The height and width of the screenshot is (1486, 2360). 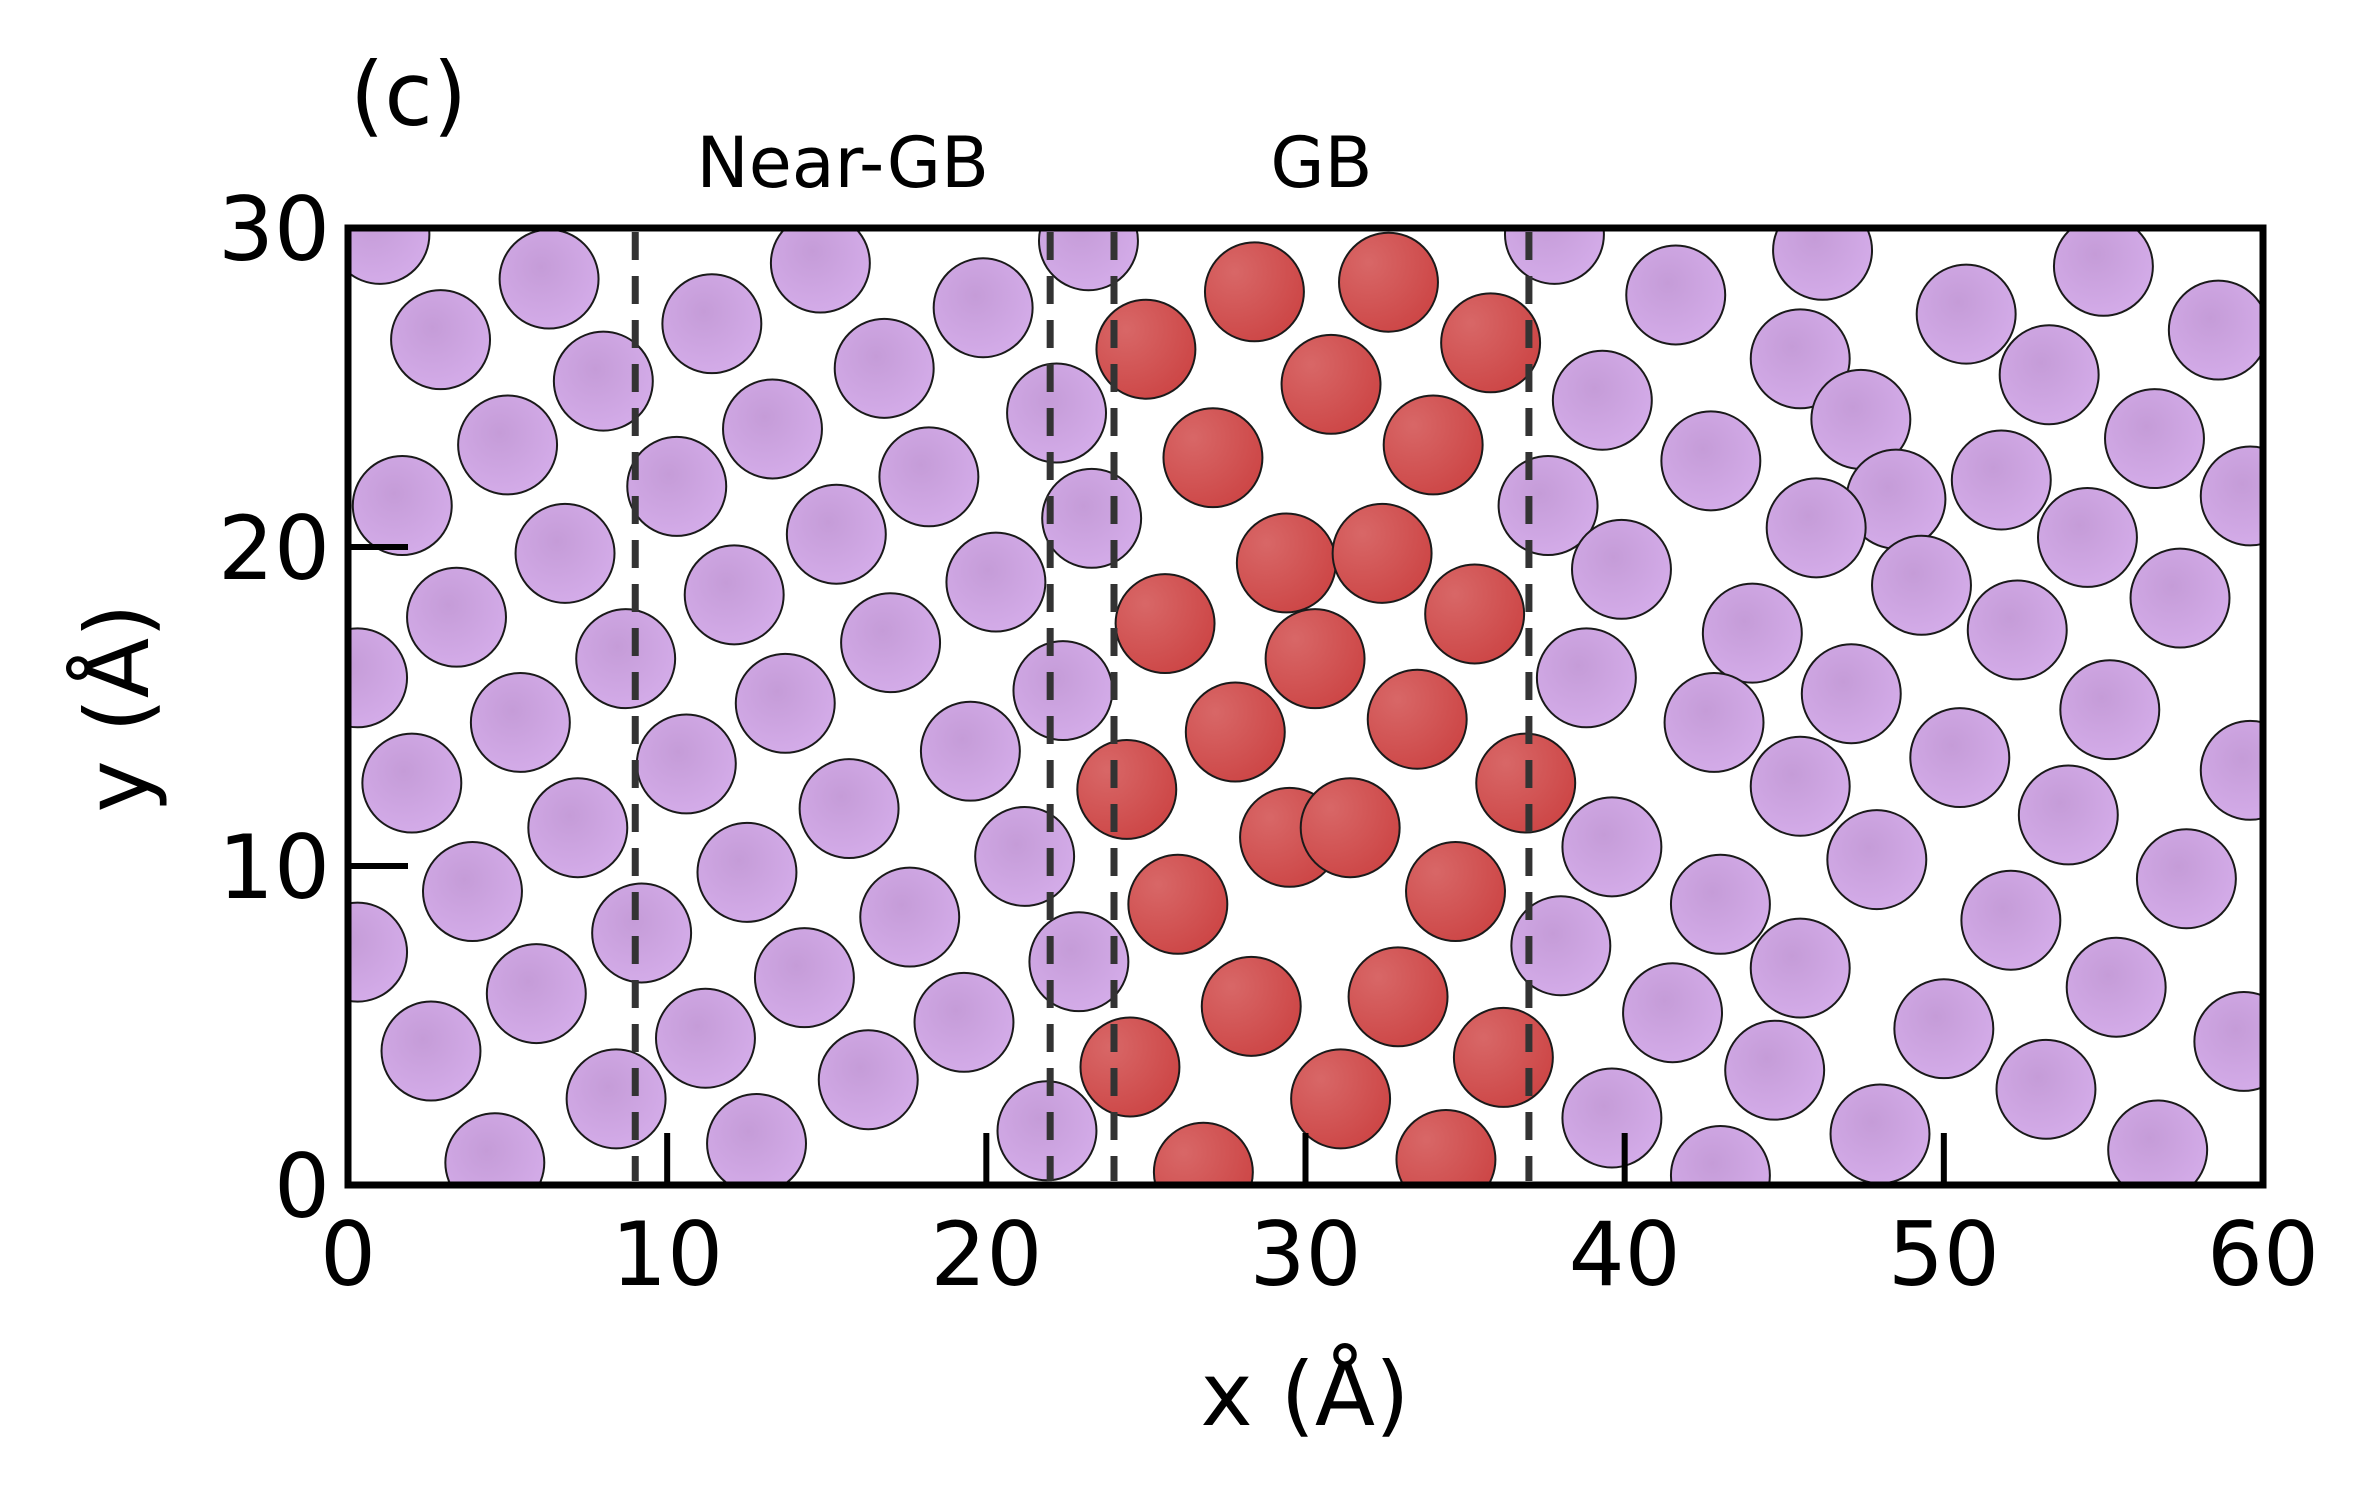 What do you see at coordinates (117, 708) in the screenshot?
I see `y-axis-label: y (Å)` at bounding box center [117, 708].